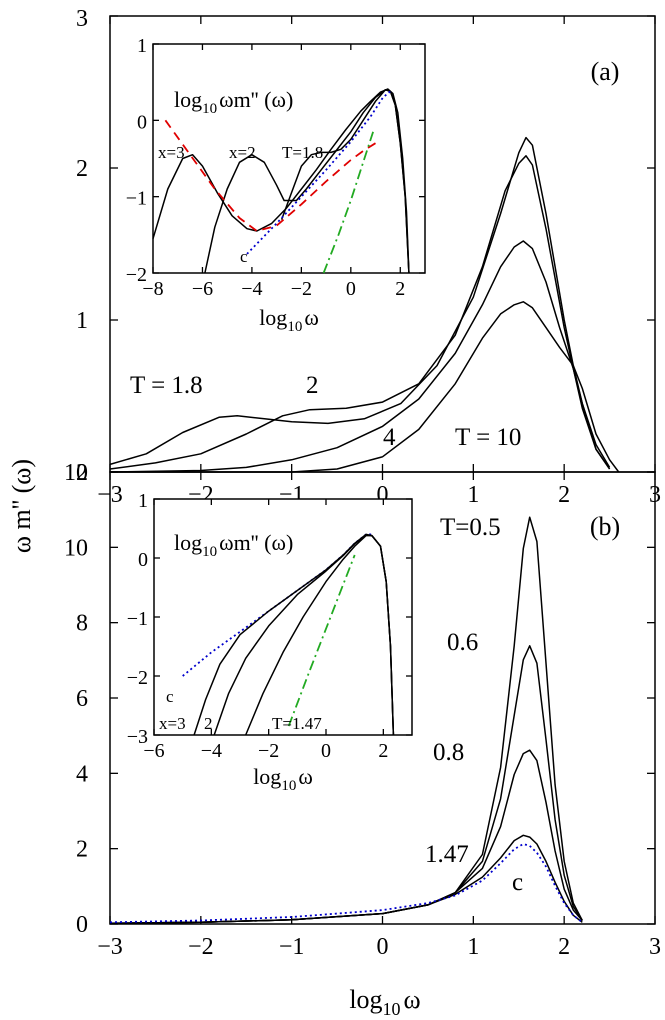  What do you see at coordinates (242, 152) in the screenshot?
I see `annot-ia-x2: x=2` at bounding box center [242, 152].